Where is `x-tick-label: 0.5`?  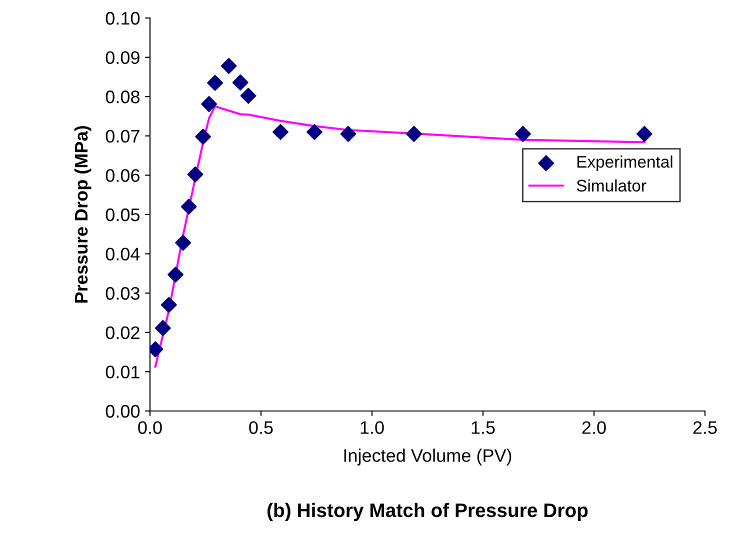 x-tick-label: 0.5 is located at coordinates (261, 427).